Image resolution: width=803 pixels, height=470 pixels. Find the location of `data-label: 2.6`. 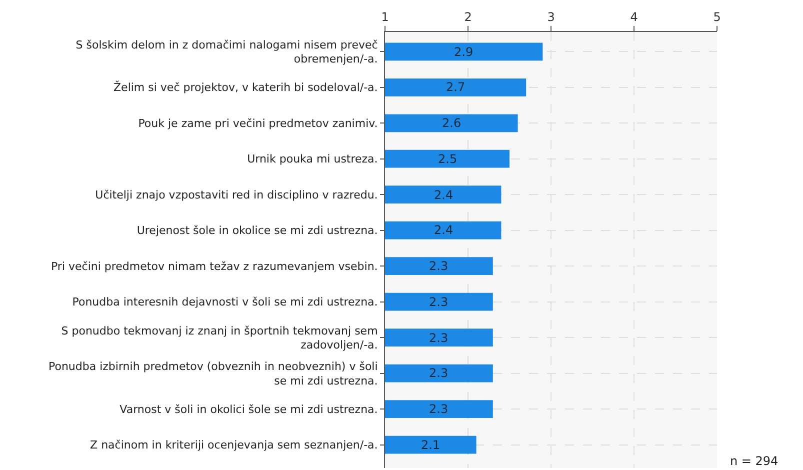

data-label: 2.6 is located at coordinates (452, 123).